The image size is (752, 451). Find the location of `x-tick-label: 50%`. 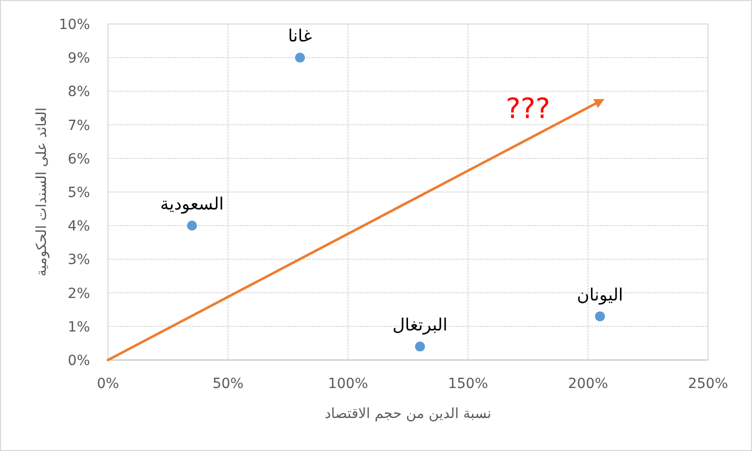

x-tick-label: 50% is located at coordinates (228, 384).